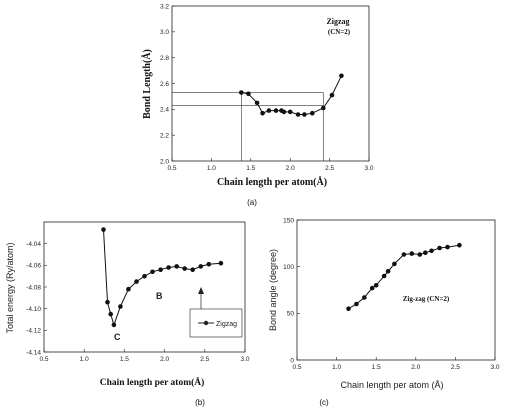  What do you see at coordinates (33, 287) in the screenshot?
I see `y-tick-label: -4.08` at bounding box center [33, 287].